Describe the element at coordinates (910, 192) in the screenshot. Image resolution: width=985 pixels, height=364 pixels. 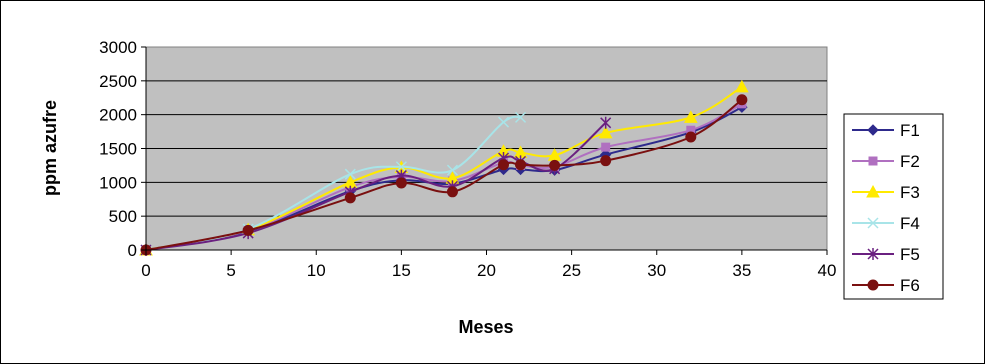
I see `legend-label-f3: F3` at that location.